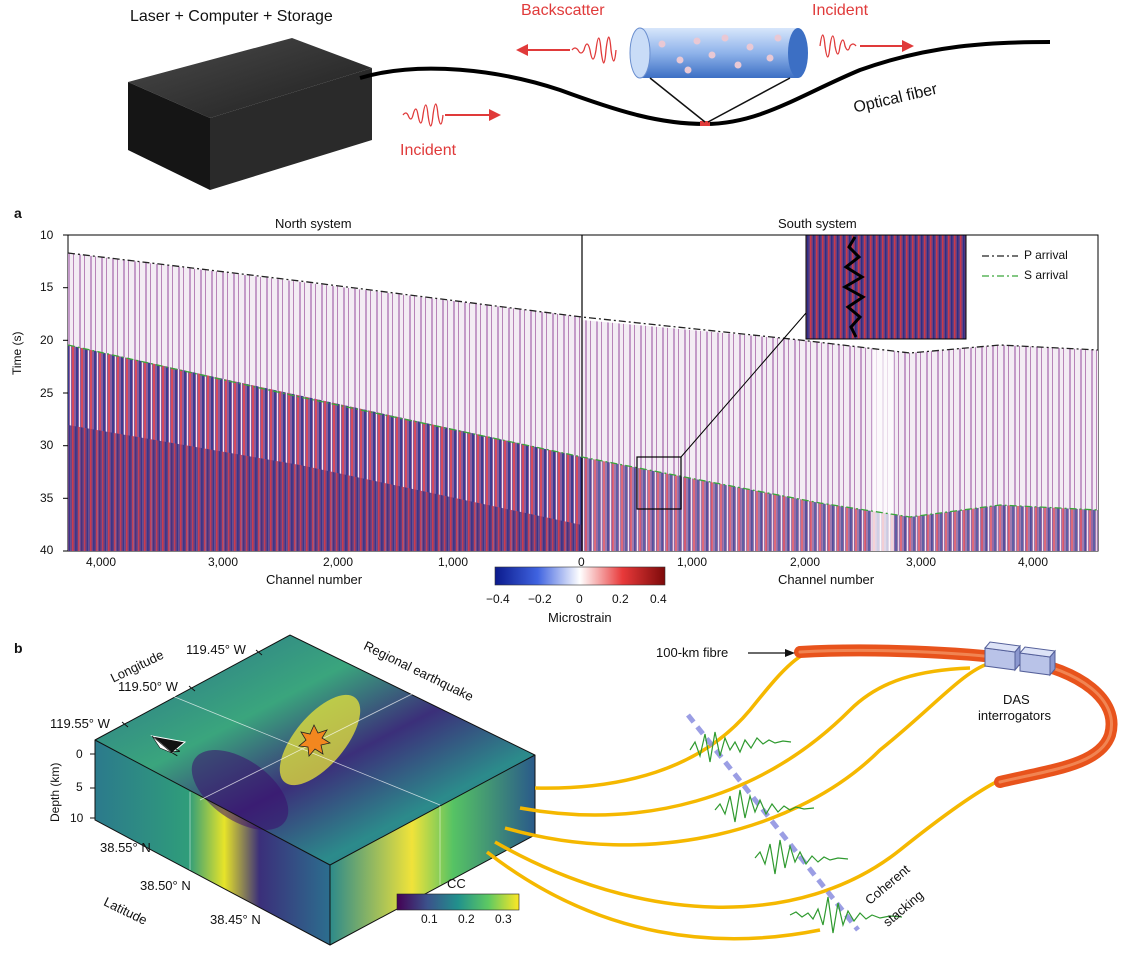 The height and width of the screenshot is (958, 1126). Describe the element at coordinates (498, 599) in the screenshot. I see `colorbar-tick: −0.4` at that location.